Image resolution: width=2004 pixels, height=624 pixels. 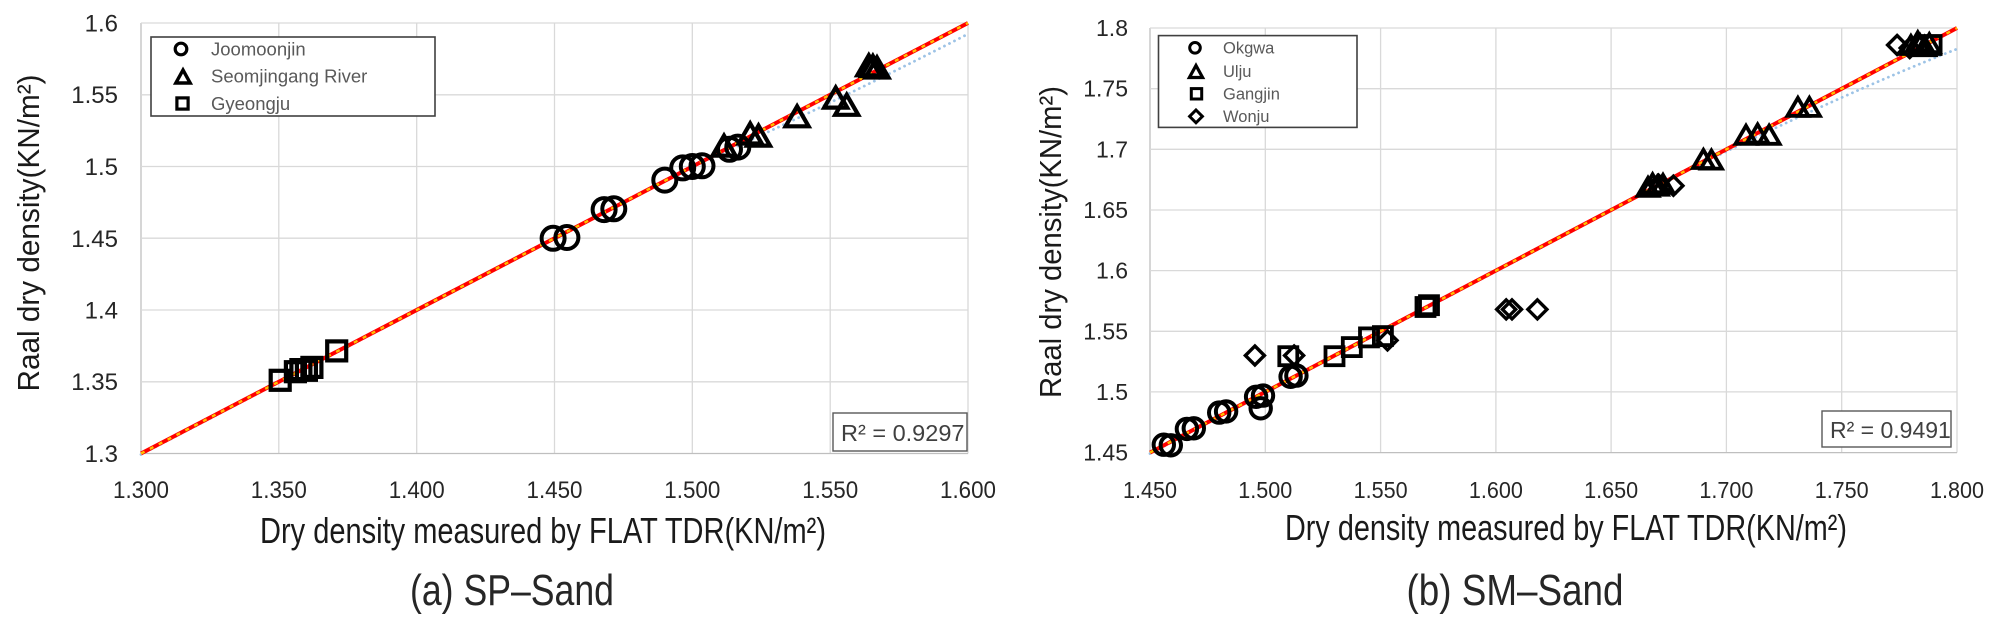 What do you see at coordinates (279, 490) in the screenshot?
I see `svg-text: 1.350` at bounding box center [279, 490].